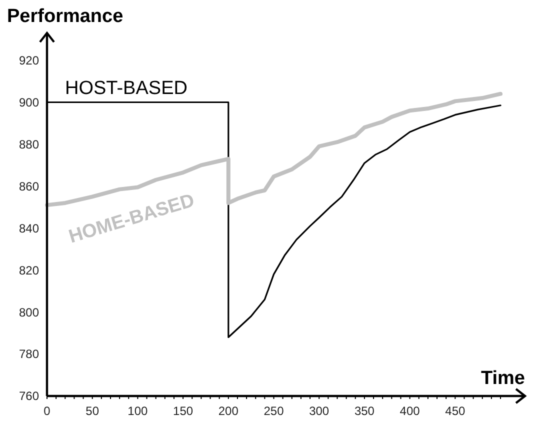 This screenshot has height=430, width=535. Describe the element at coordinates (29, 396) in the screenshot. I see `y-tick-label: 760` at that location.